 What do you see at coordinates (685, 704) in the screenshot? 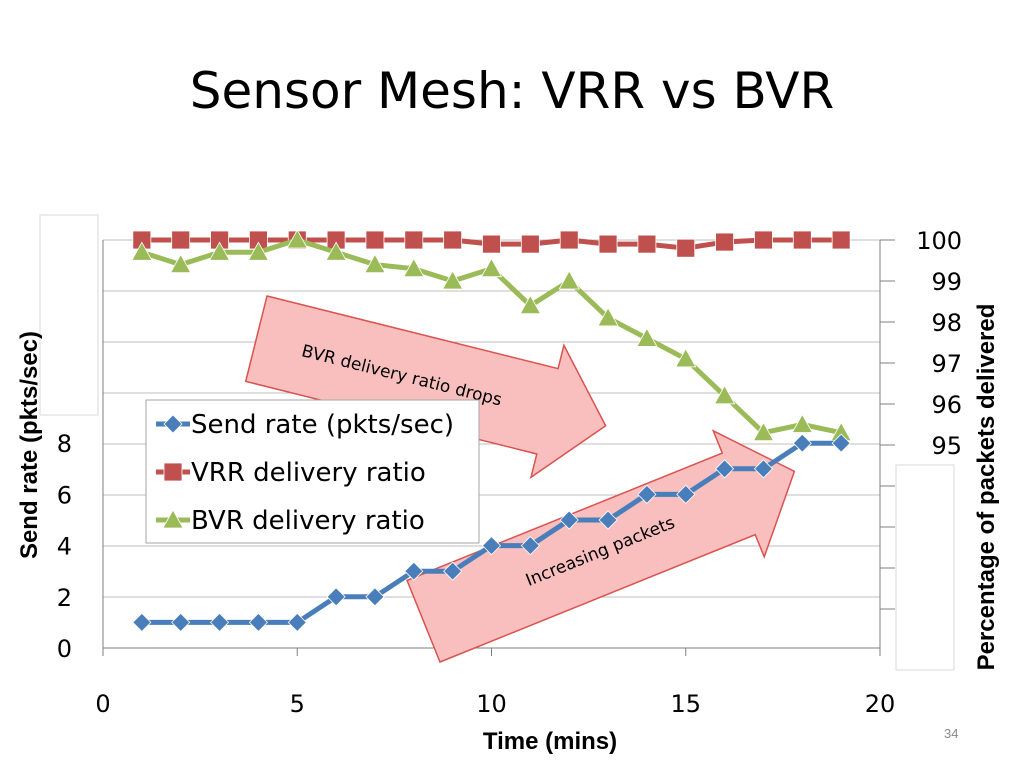
I see `x-tick-label: 15` at bounding box center [685, 704].